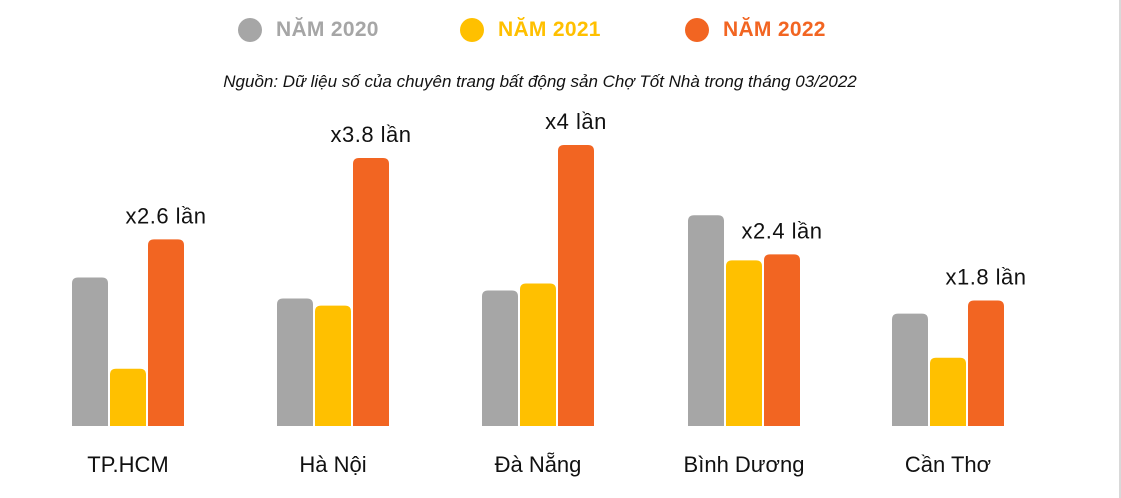  What do you see at coordinates (371, 292) in the screenshot?
I see `bar-ha-noi-nam-2022` at bounding box center [371, 292].